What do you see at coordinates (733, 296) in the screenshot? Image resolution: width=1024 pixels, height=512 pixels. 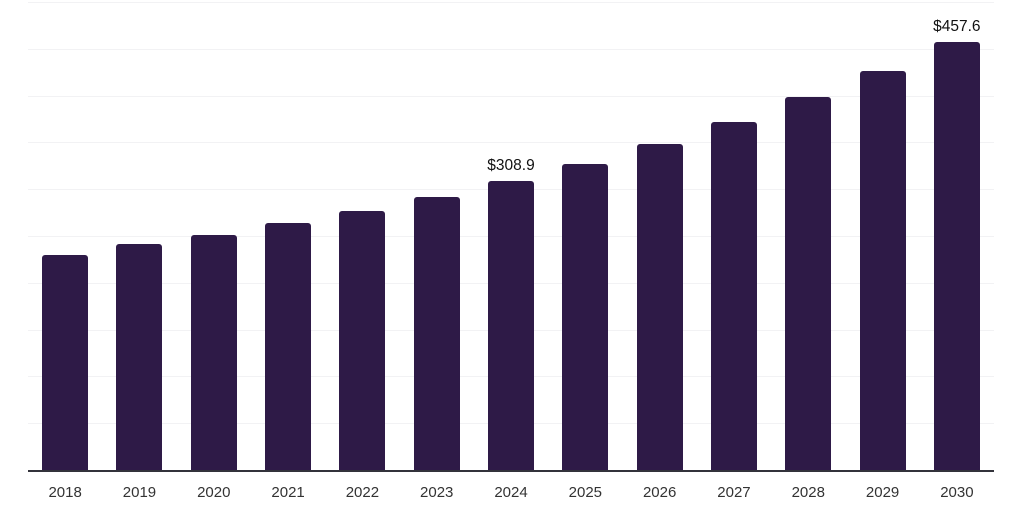 I see `bar-2027` at bounding box center [733, 296].